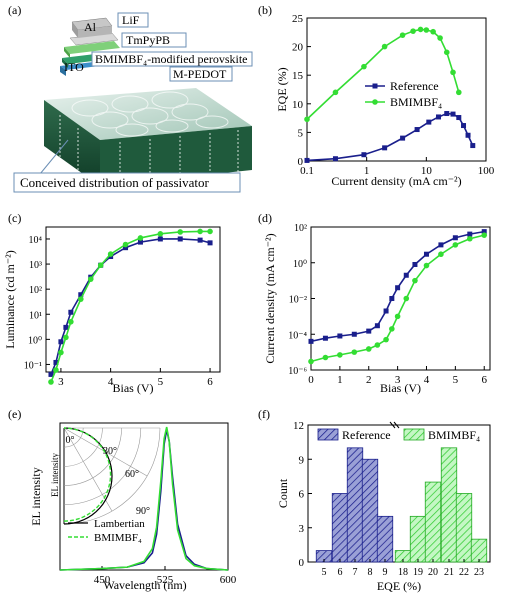  What do you see at coordinates (111, 382) in the screenshot?
I see `x-tick-label-c-1: 4` at bounding box center [111, 382].